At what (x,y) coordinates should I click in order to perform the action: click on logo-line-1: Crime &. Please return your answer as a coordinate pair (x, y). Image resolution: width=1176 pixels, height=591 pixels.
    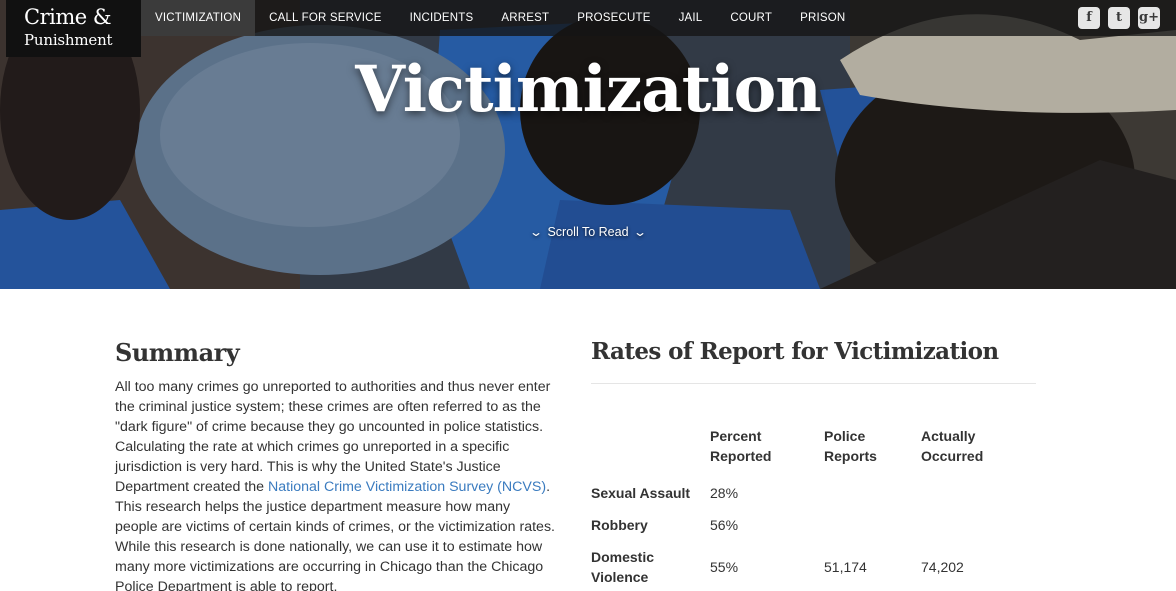
    Looking at the image, I should click on (68, 17).